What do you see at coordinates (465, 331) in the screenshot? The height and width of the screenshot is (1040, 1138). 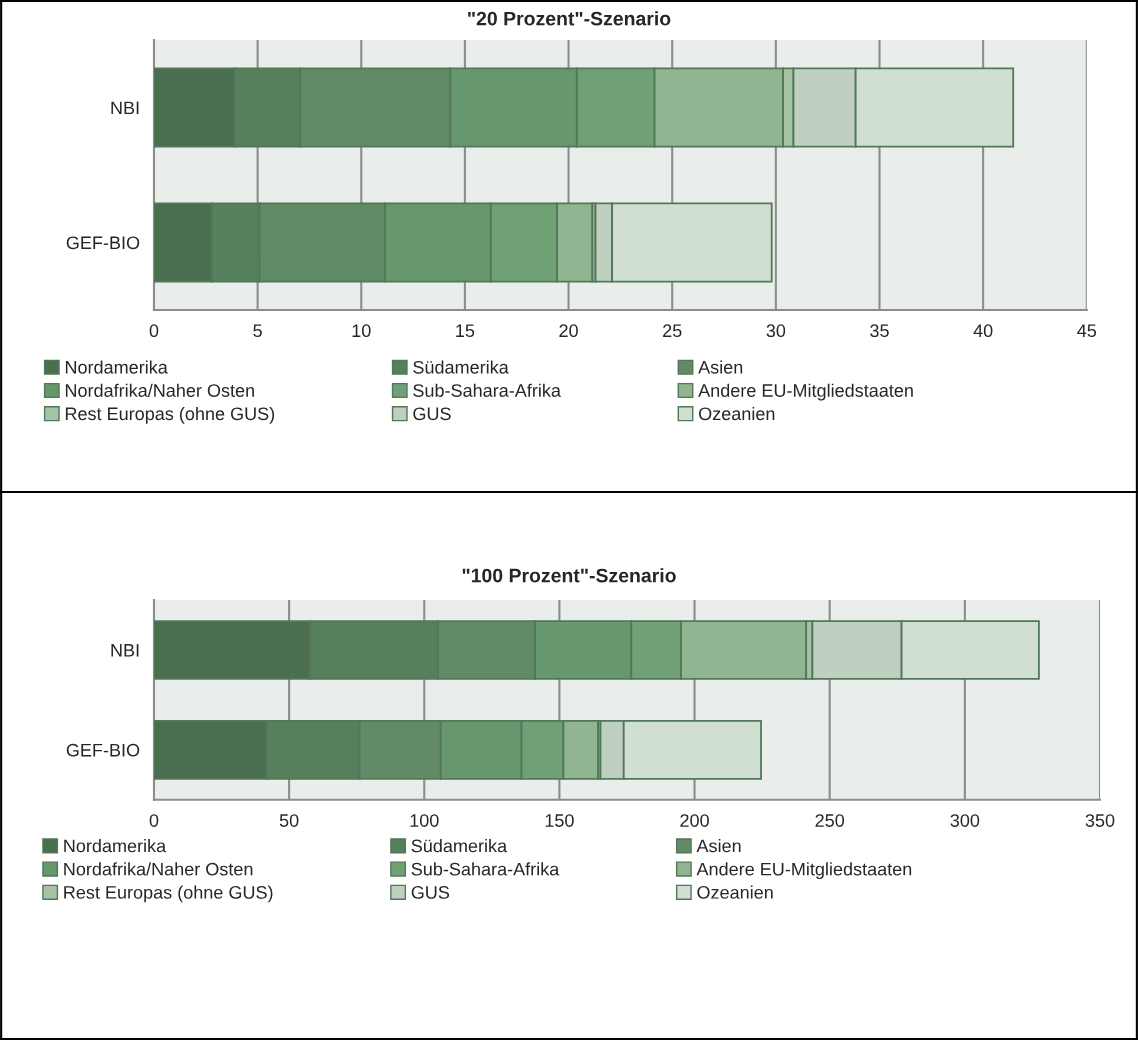 I see `x-tick-label: 15` at bounding box center [465, 331].